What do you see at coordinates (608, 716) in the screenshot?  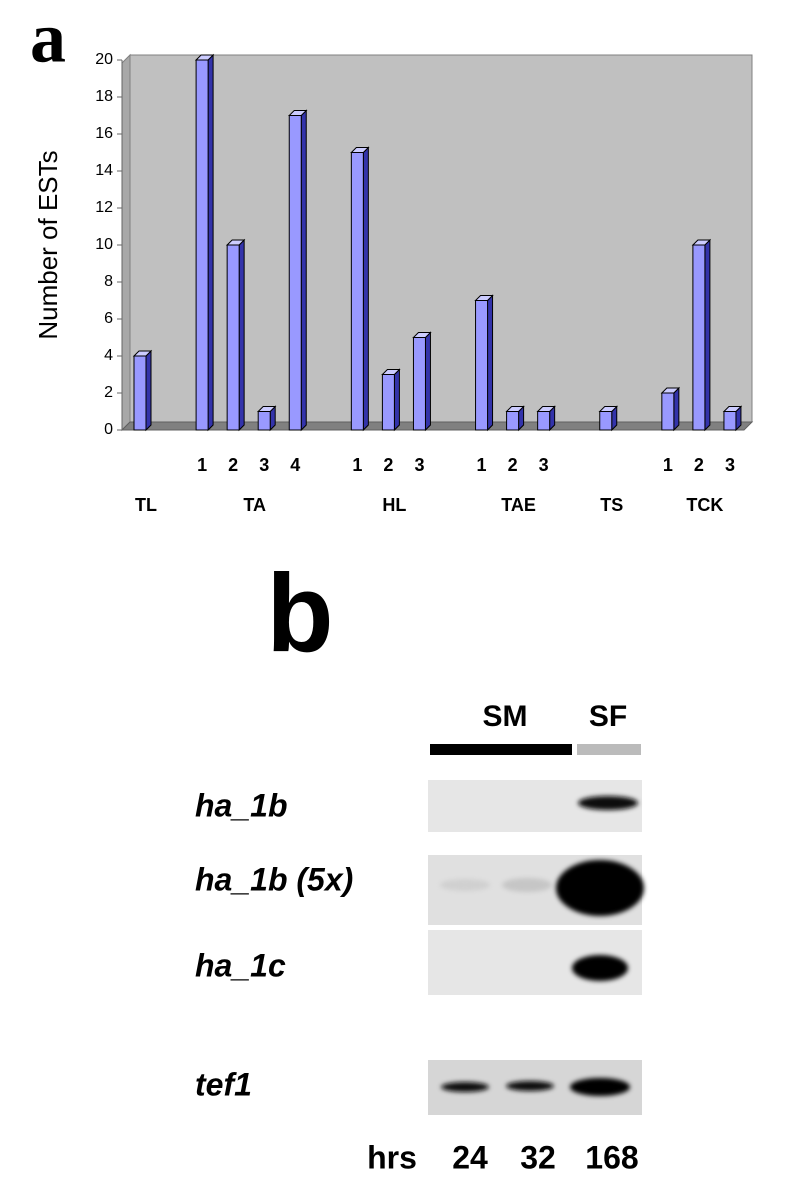 I see `condition-label: SF` at bounding box center [608, 716].